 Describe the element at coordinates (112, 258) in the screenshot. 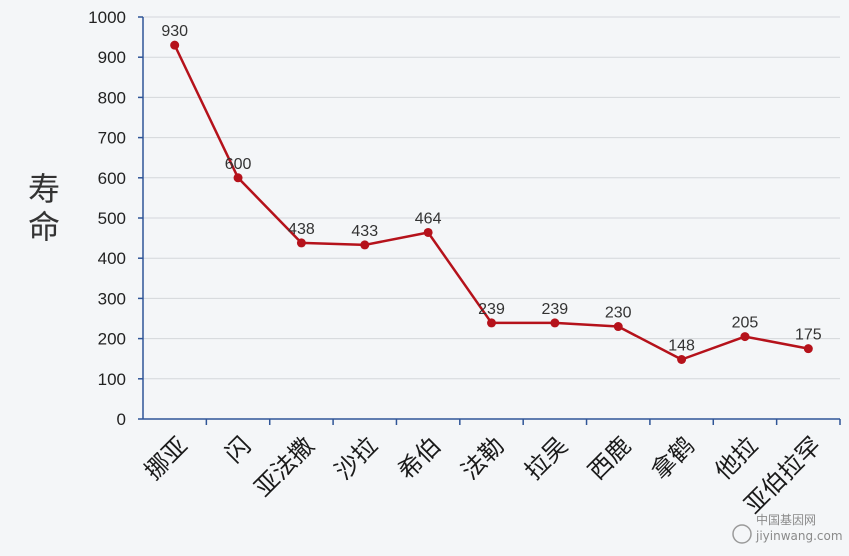

I see `y-tick-label: 400` at that location.